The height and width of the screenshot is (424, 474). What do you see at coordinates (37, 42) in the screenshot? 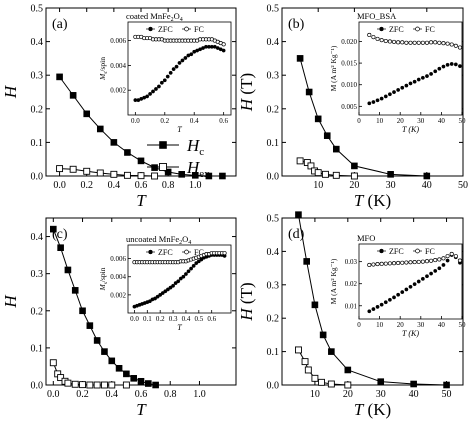
I see `y-tick-label: 0.4` at bounding box center [37, 42].